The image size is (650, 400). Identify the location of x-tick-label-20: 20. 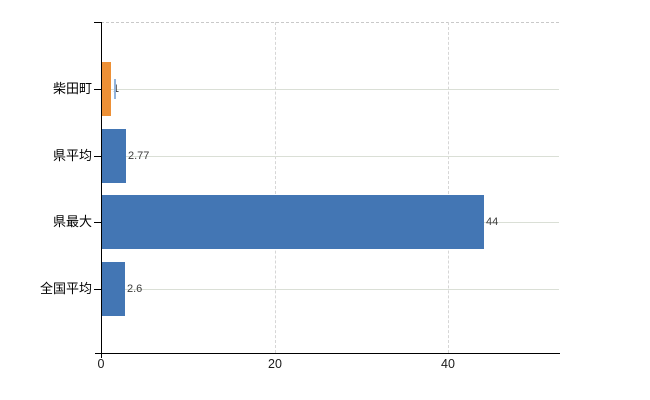
(275, 364).